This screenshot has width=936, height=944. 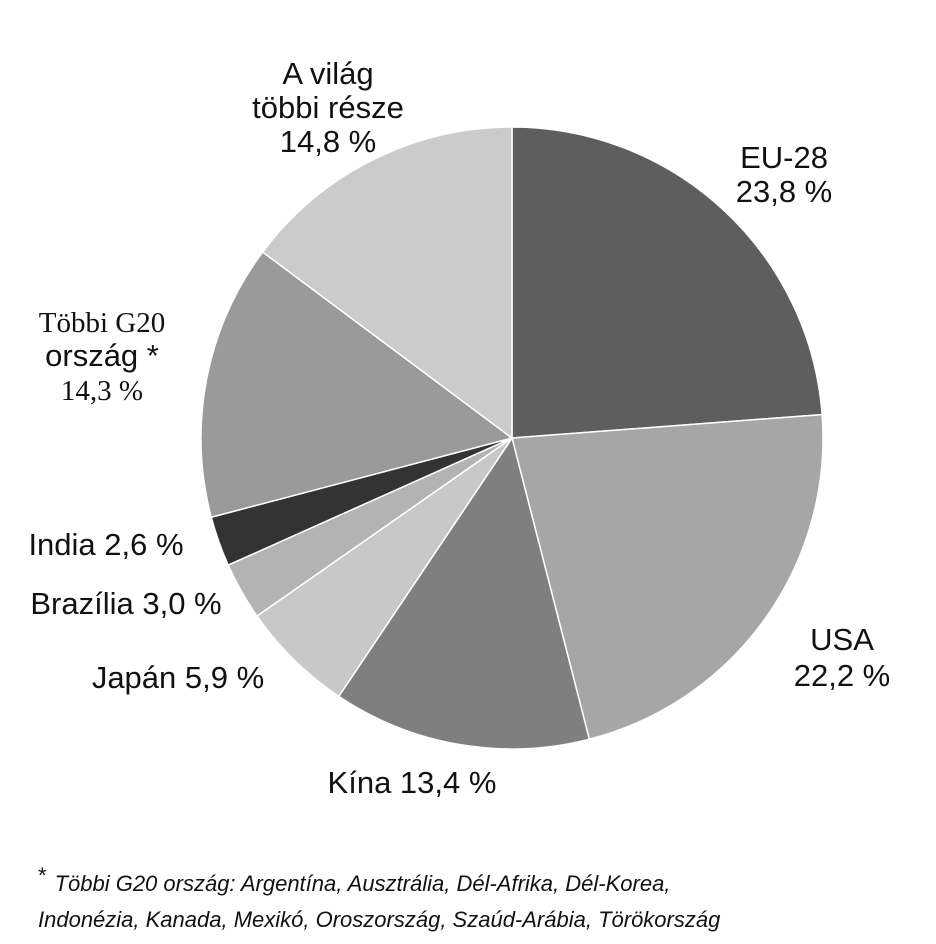 What do you see at coordinates (328, 141) in the screenshot?
I see `pie-label-7-line-2: 14,8 %` at bounding box center [328, 141].